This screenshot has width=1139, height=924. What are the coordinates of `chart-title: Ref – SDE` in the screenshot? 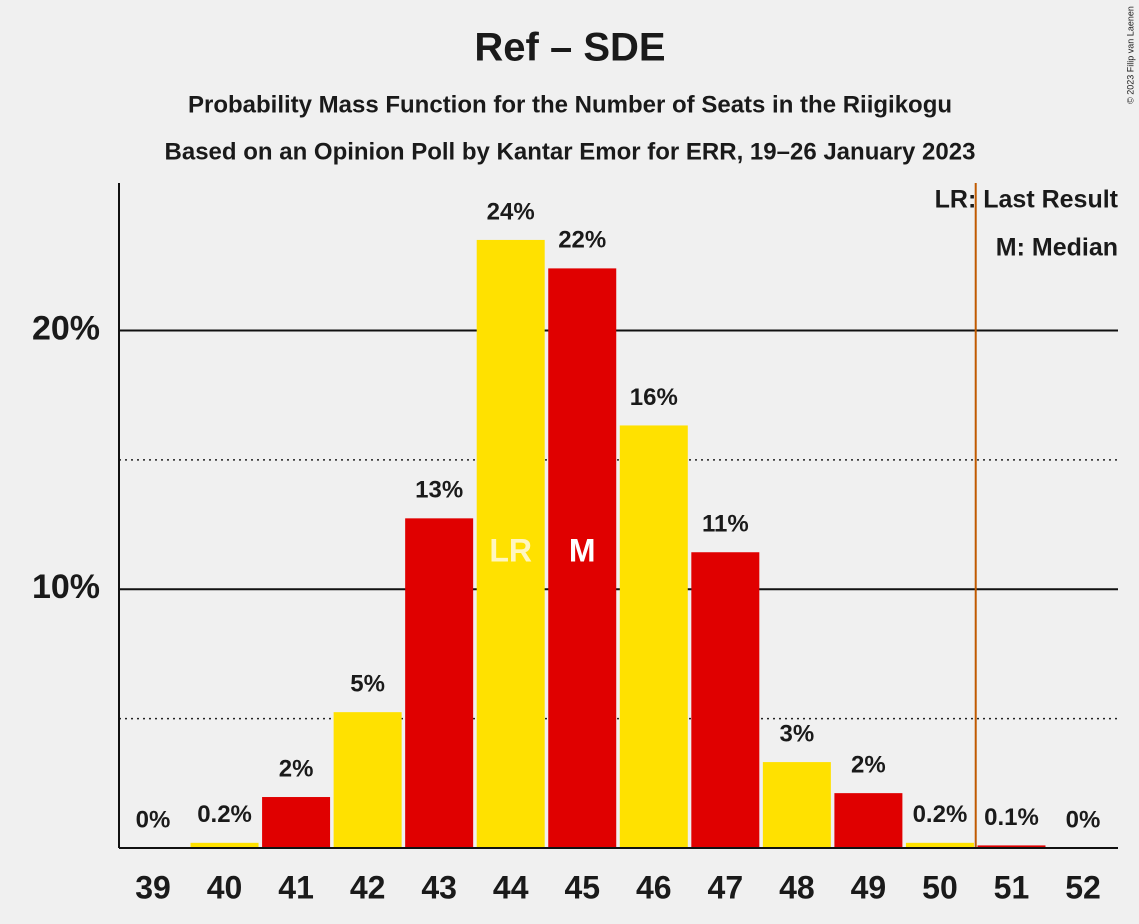 It's located at (569, 48).